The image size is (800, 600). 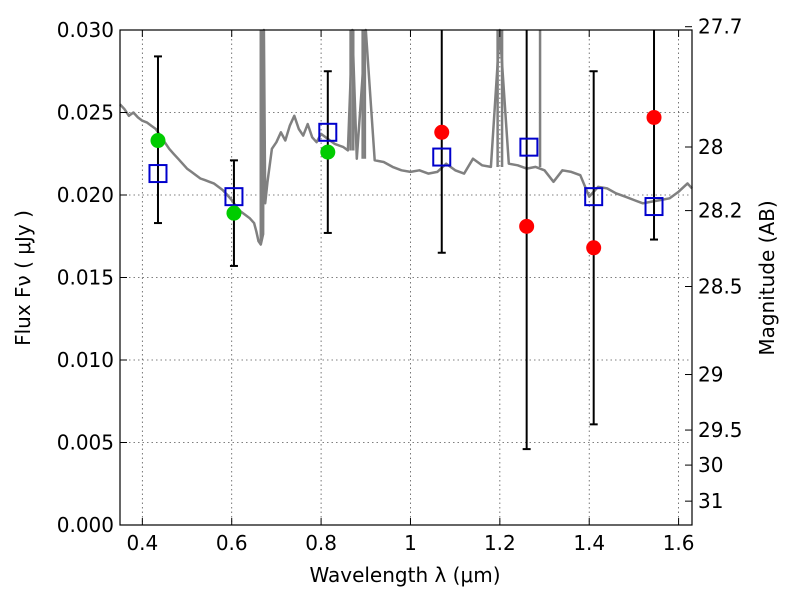 I want to click on y-tick-label: 0.010, so click(x=85, y=360).